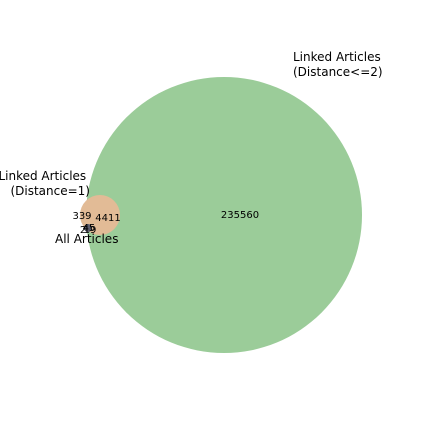 This screenshot has width=432, height=432. I want to click on set-label-distance-1: Linked Articles (Distance=1), so click(45, 183).